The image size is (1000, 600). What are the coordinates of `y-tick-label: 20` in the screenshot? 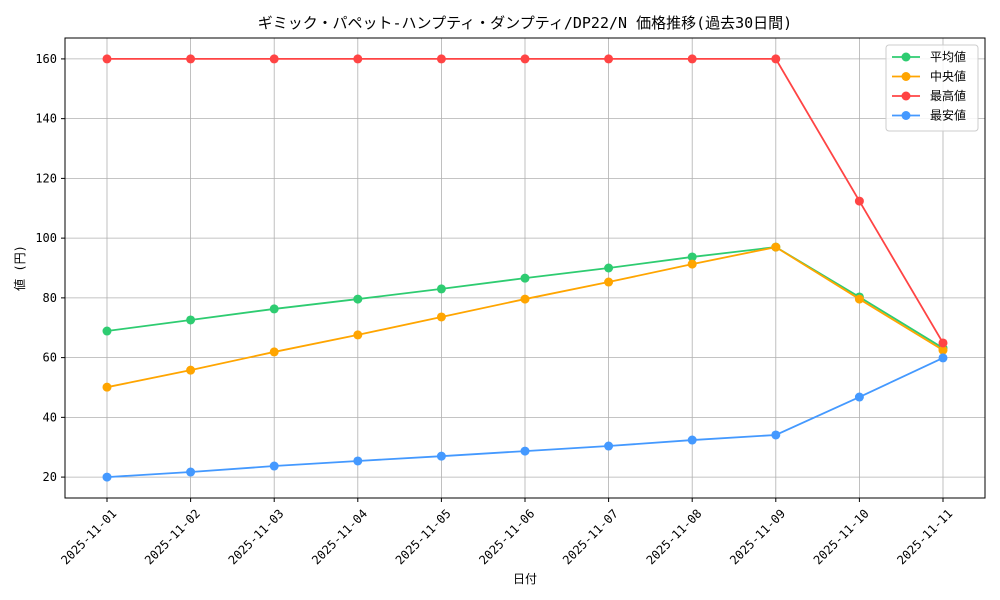 It's located at (50, 477).